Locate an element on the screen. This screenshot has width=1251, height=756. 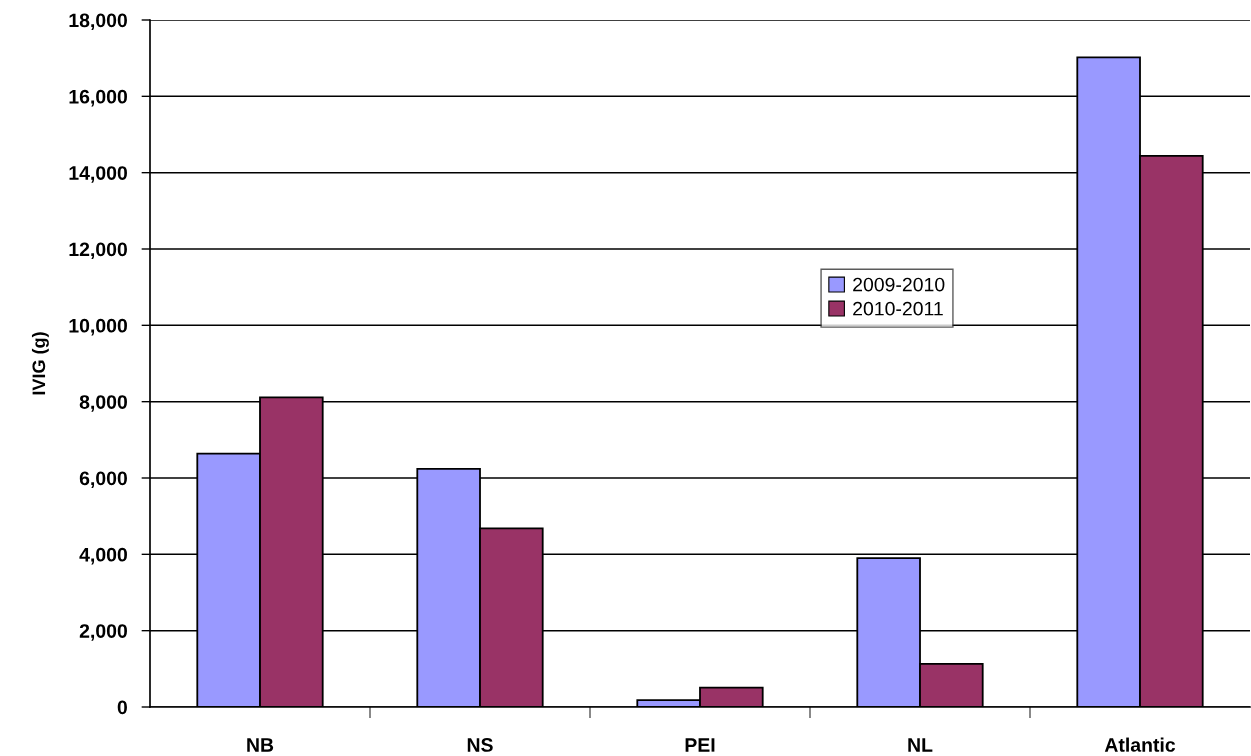
x-tick-label: PEI is located at coordinates (700, 745).